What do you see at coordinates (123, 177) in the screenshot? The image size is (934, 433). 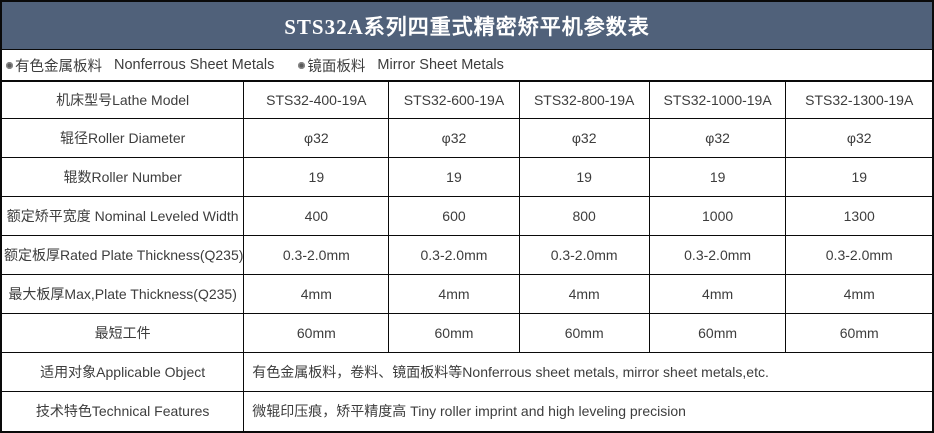 I see `param-label-roller-number: 辊数Roller Number` at bounding box center [123, 177].